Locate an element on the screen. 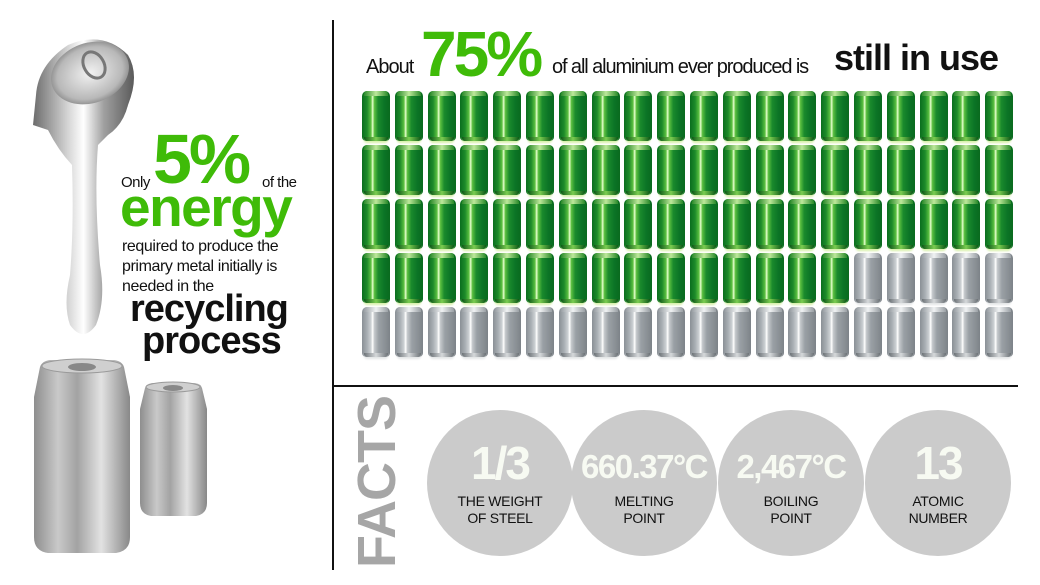 This screenshot has width=1040, height=585. vertical-divider is located at coordinates (333, 295).